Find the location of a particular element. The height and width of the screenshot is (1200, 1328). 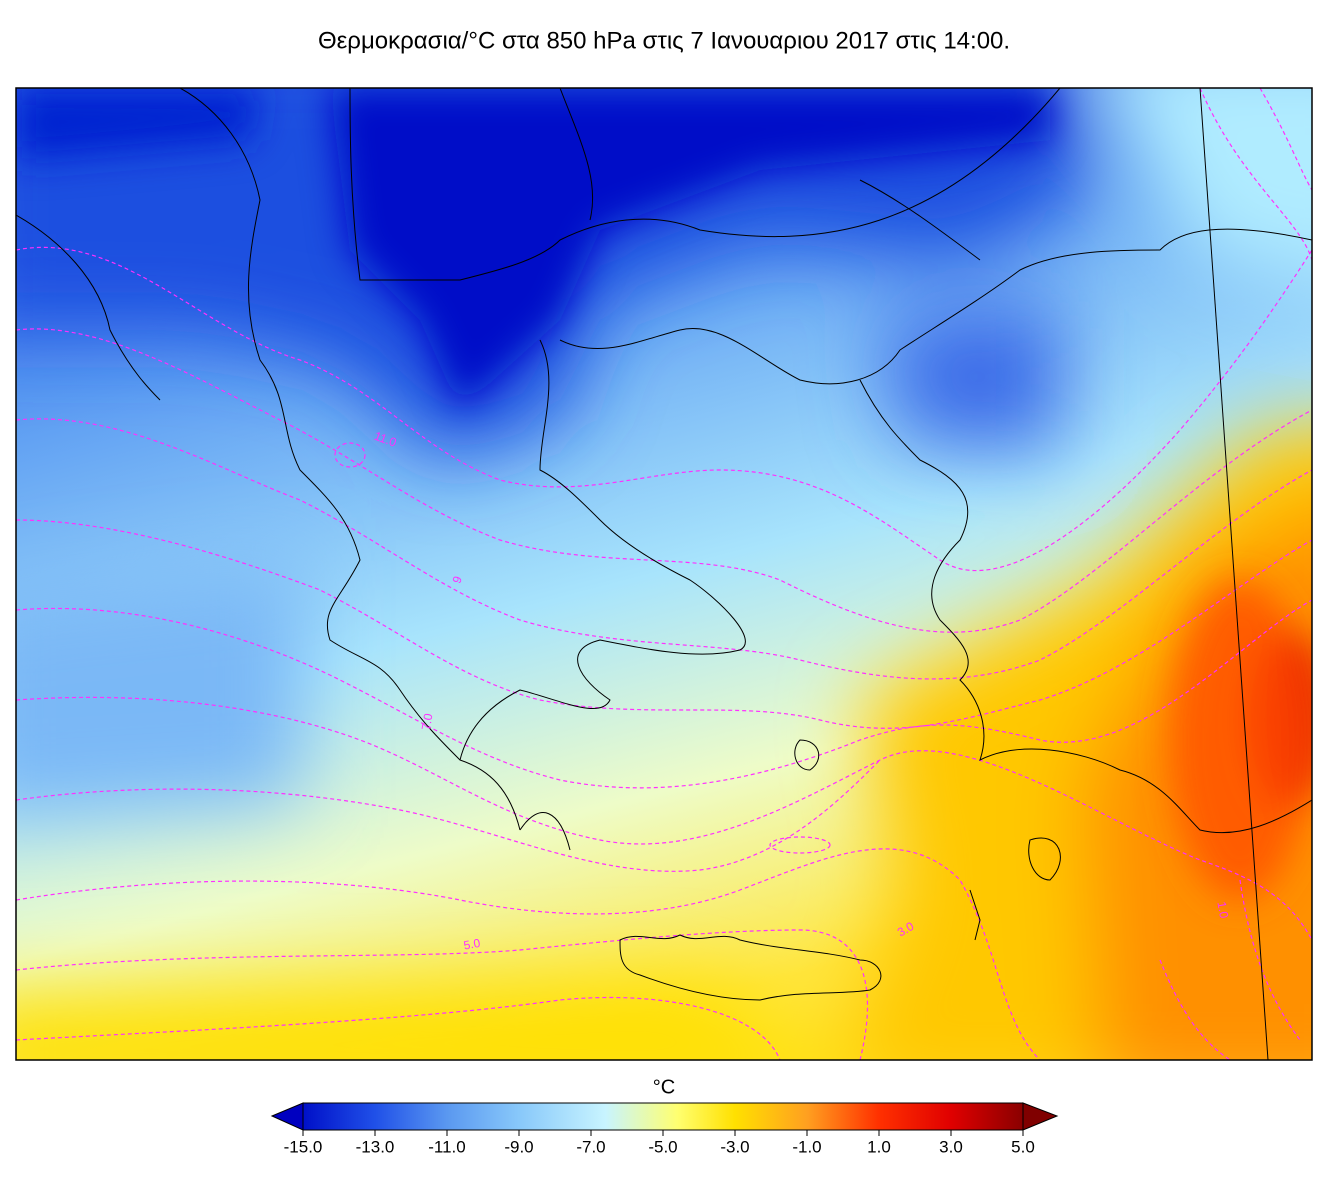

colorbar is located at coordinates (664, 1116).